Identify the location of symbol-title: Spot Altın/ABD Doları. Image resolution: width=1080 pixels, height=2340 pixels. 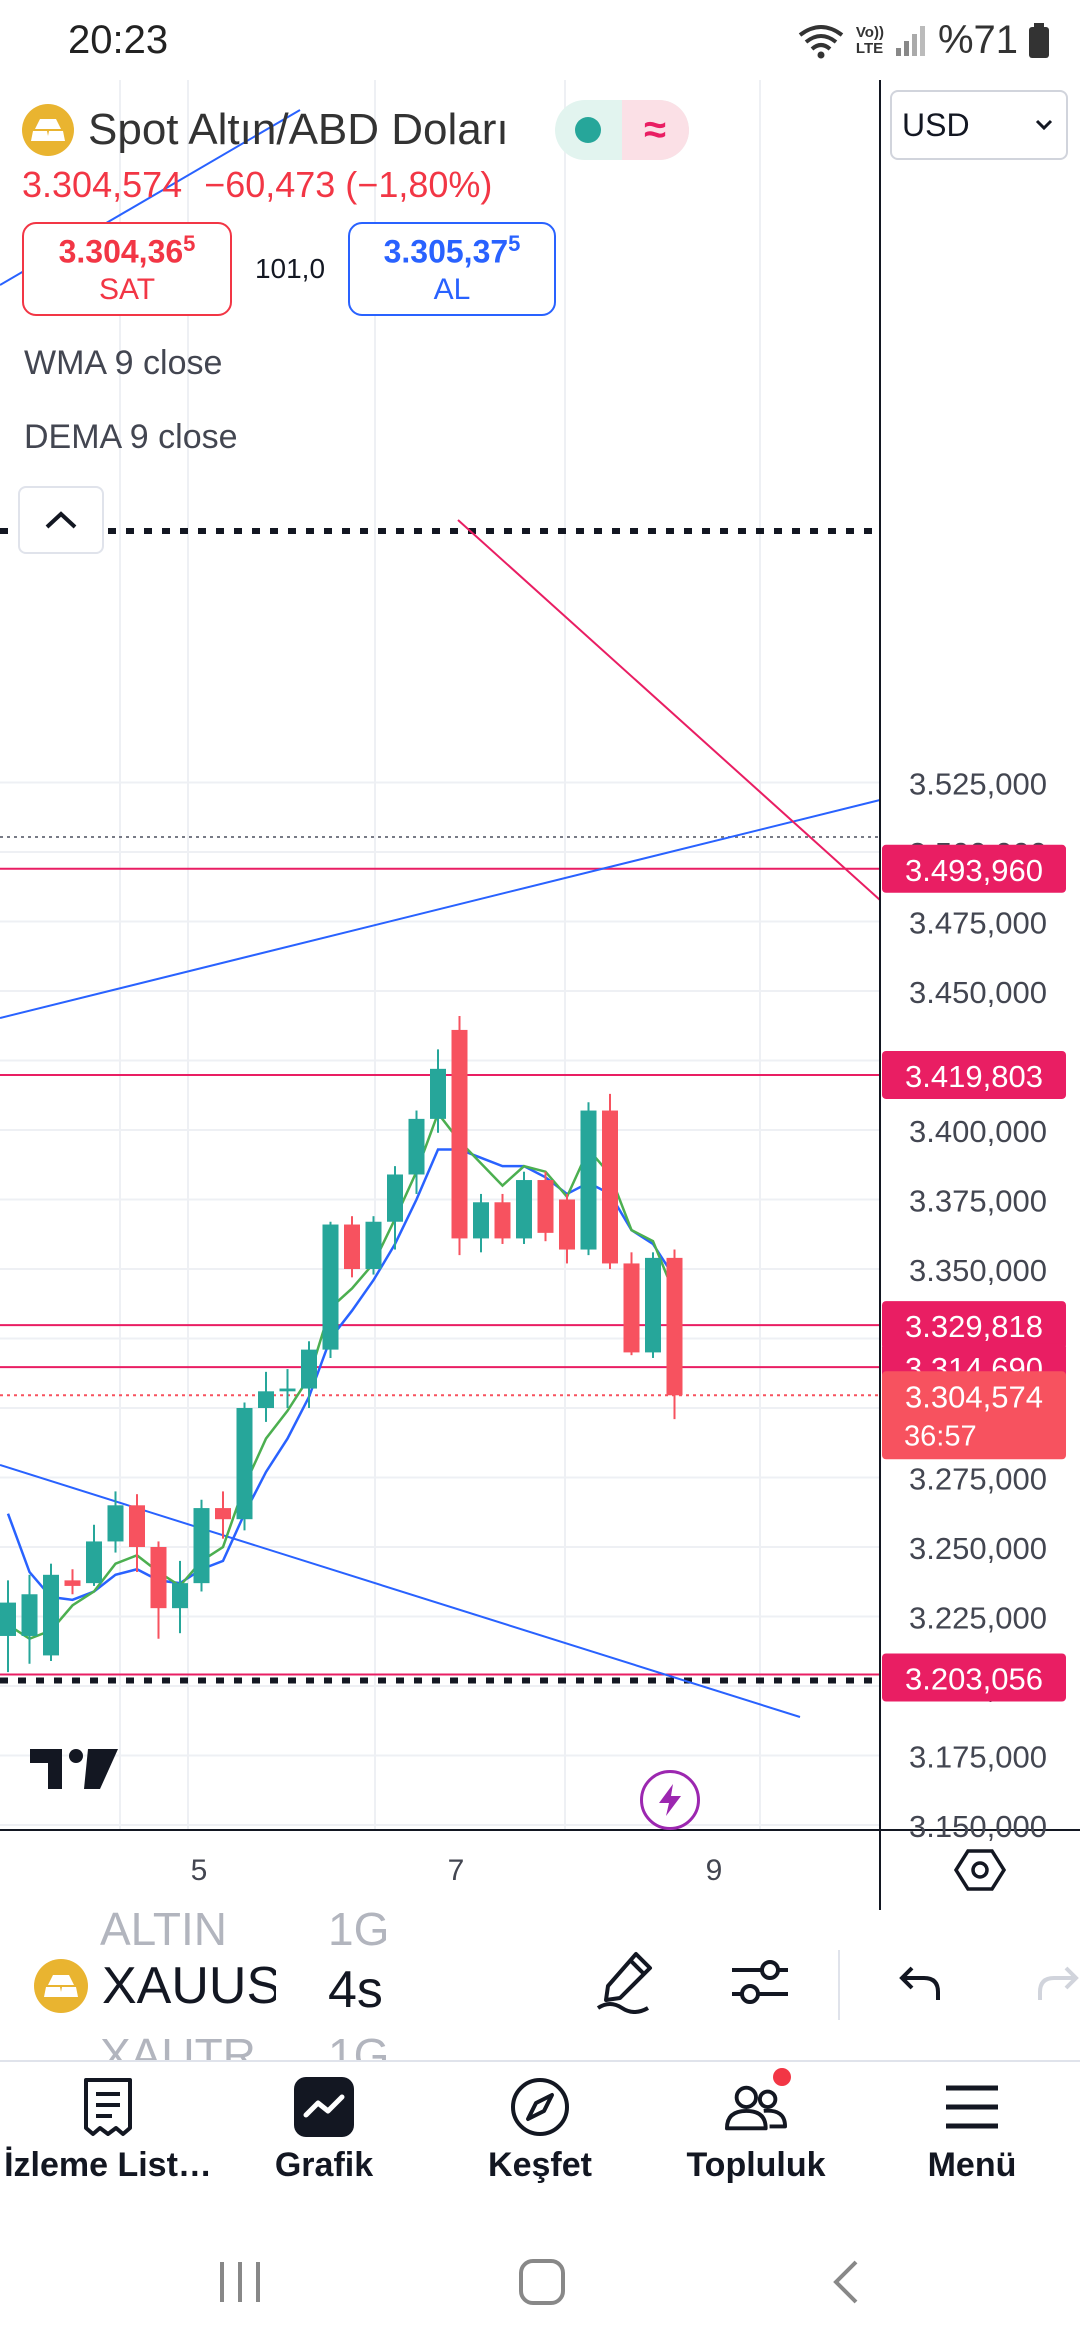
(298, 129).